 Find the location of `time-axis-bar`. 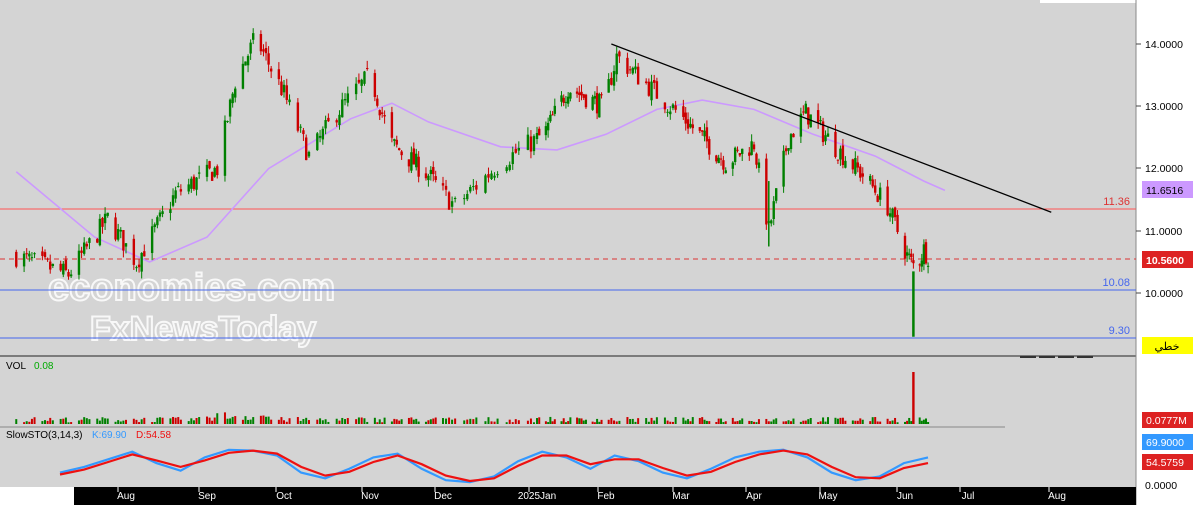

time-axis-bar is located at coordinates (605, 496).